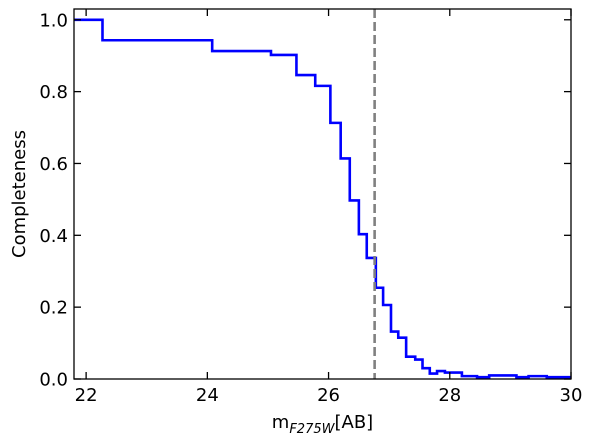 The height and width of the screenshot is (443, 592). I want to click on y-tick-label: 1.0, so click(53, 20).